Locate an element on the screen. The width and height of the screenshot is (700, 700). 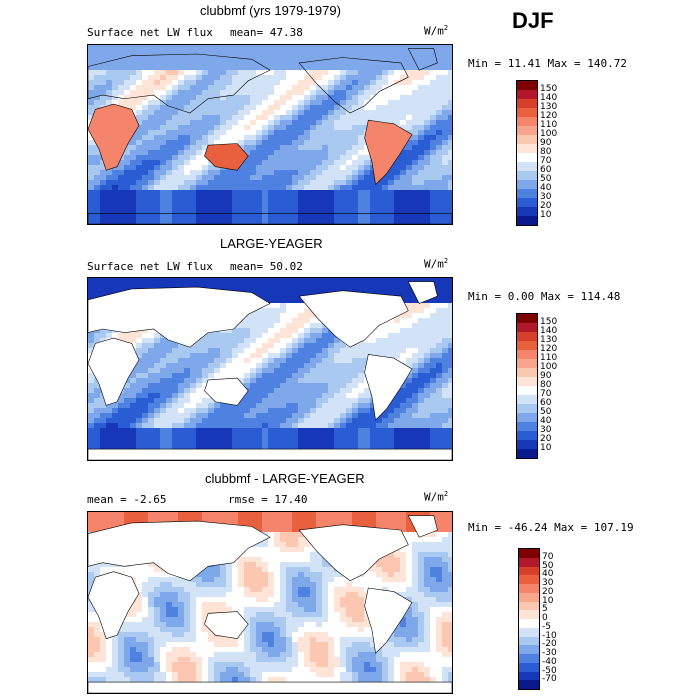
panel-3-title: clubbmf - LARGE-YEAGER is located at coordinates (285, 478).